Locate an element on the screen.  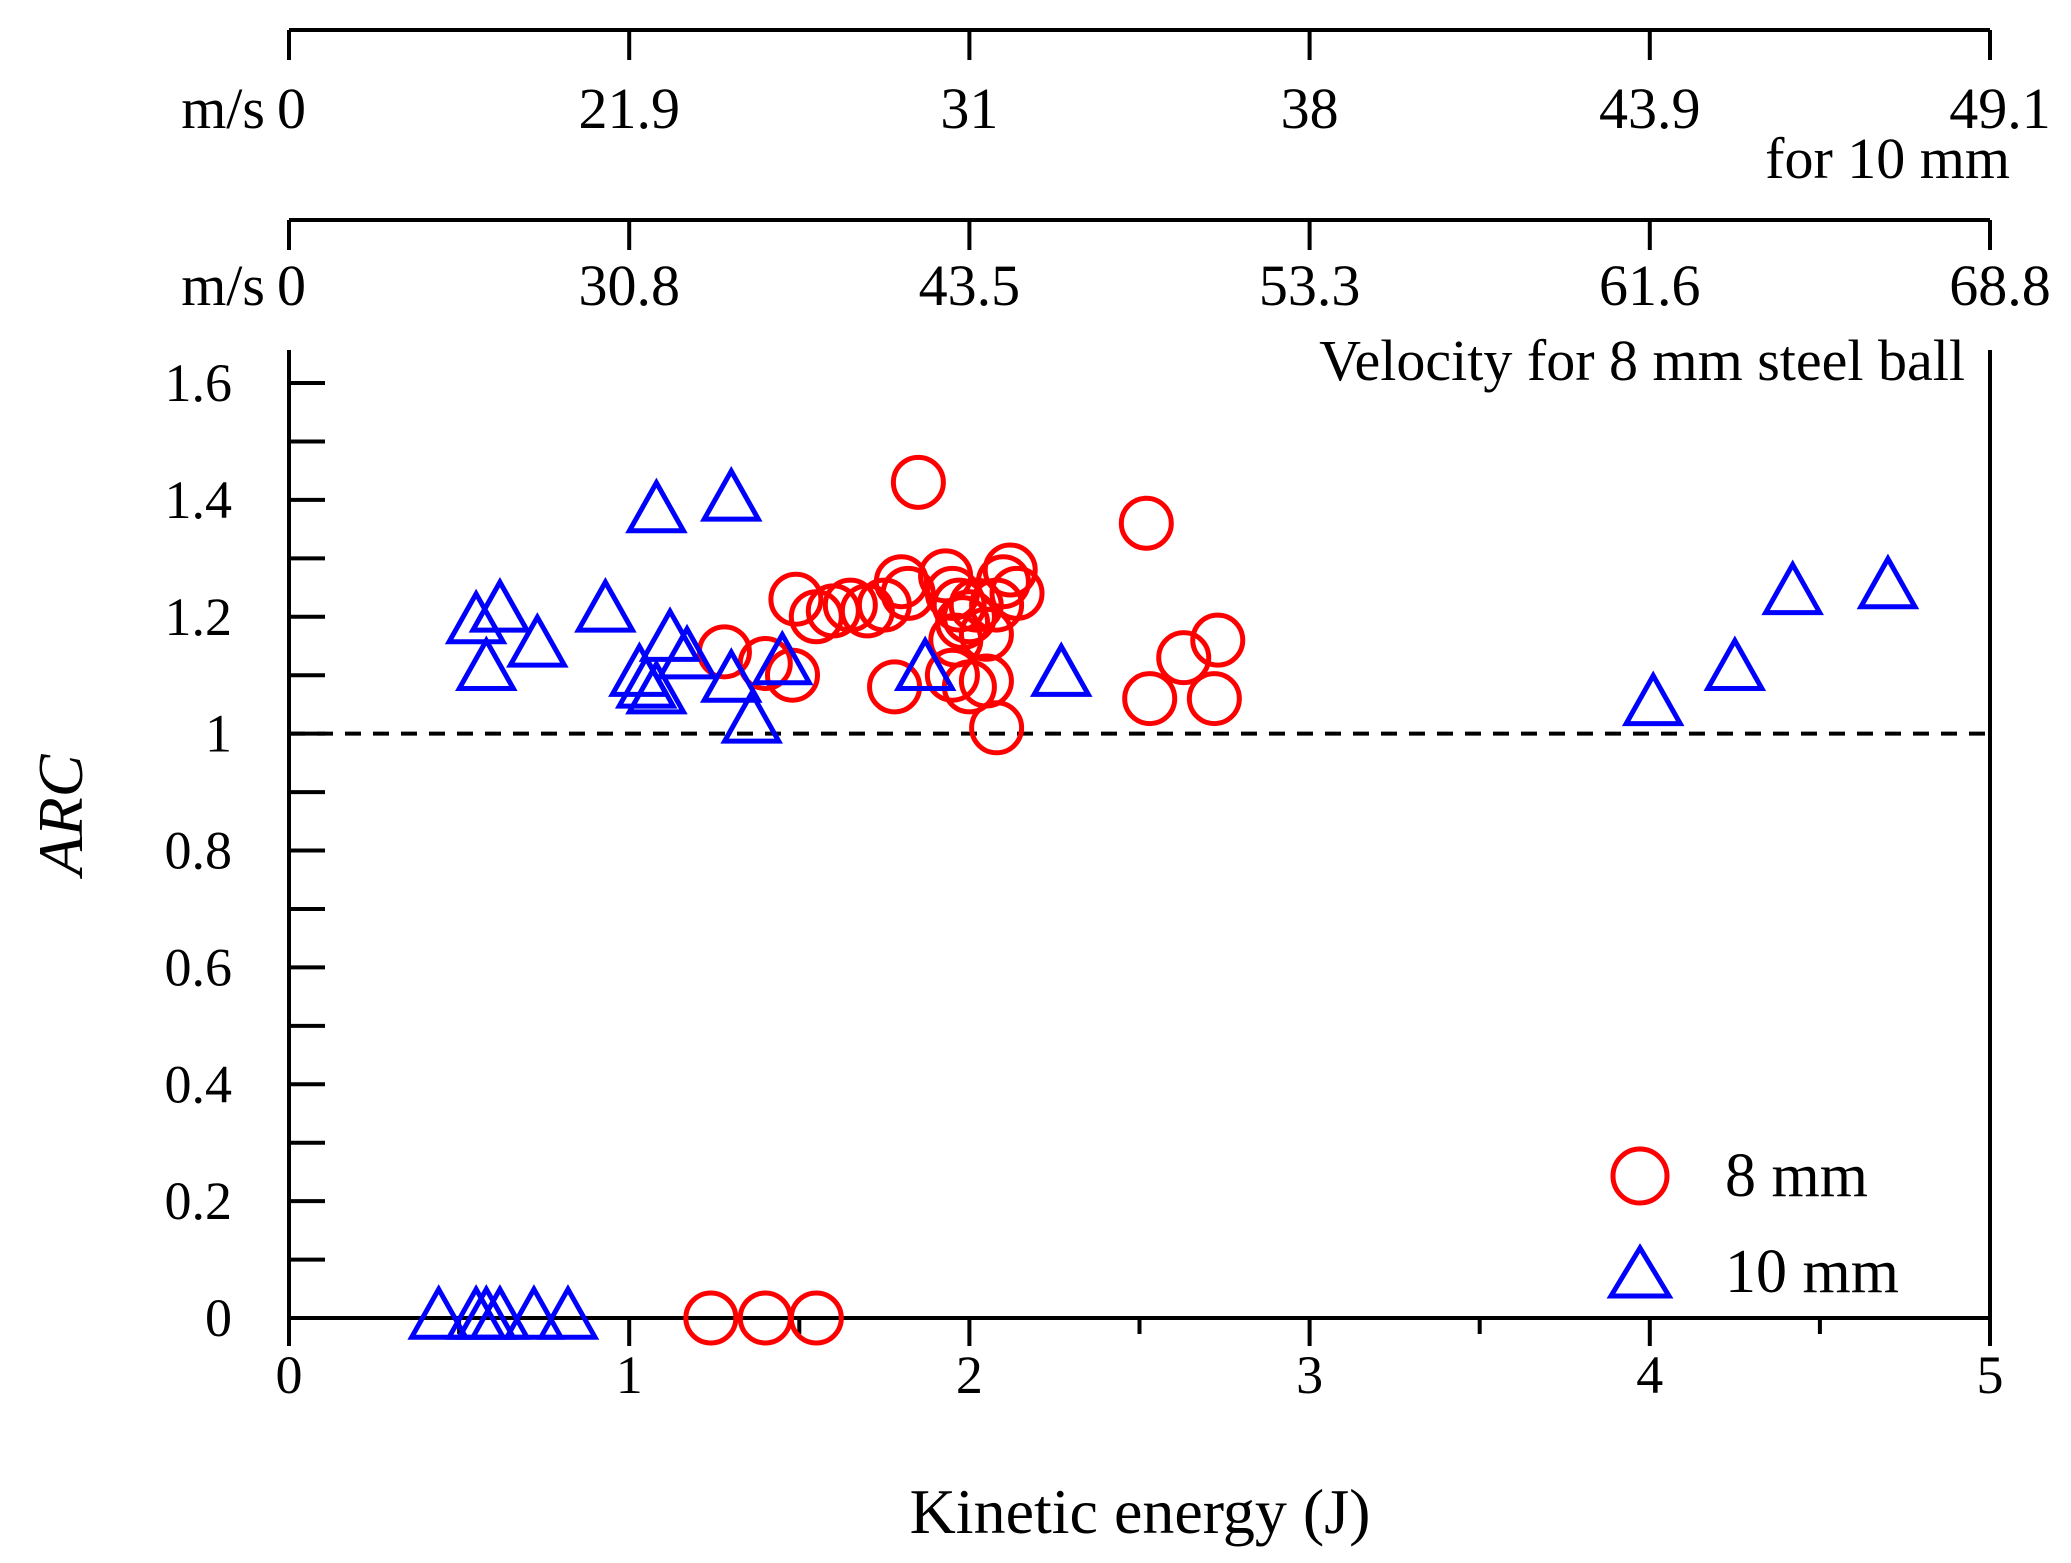
x-tick-label: 2 is located at coordinates (969, 1375).